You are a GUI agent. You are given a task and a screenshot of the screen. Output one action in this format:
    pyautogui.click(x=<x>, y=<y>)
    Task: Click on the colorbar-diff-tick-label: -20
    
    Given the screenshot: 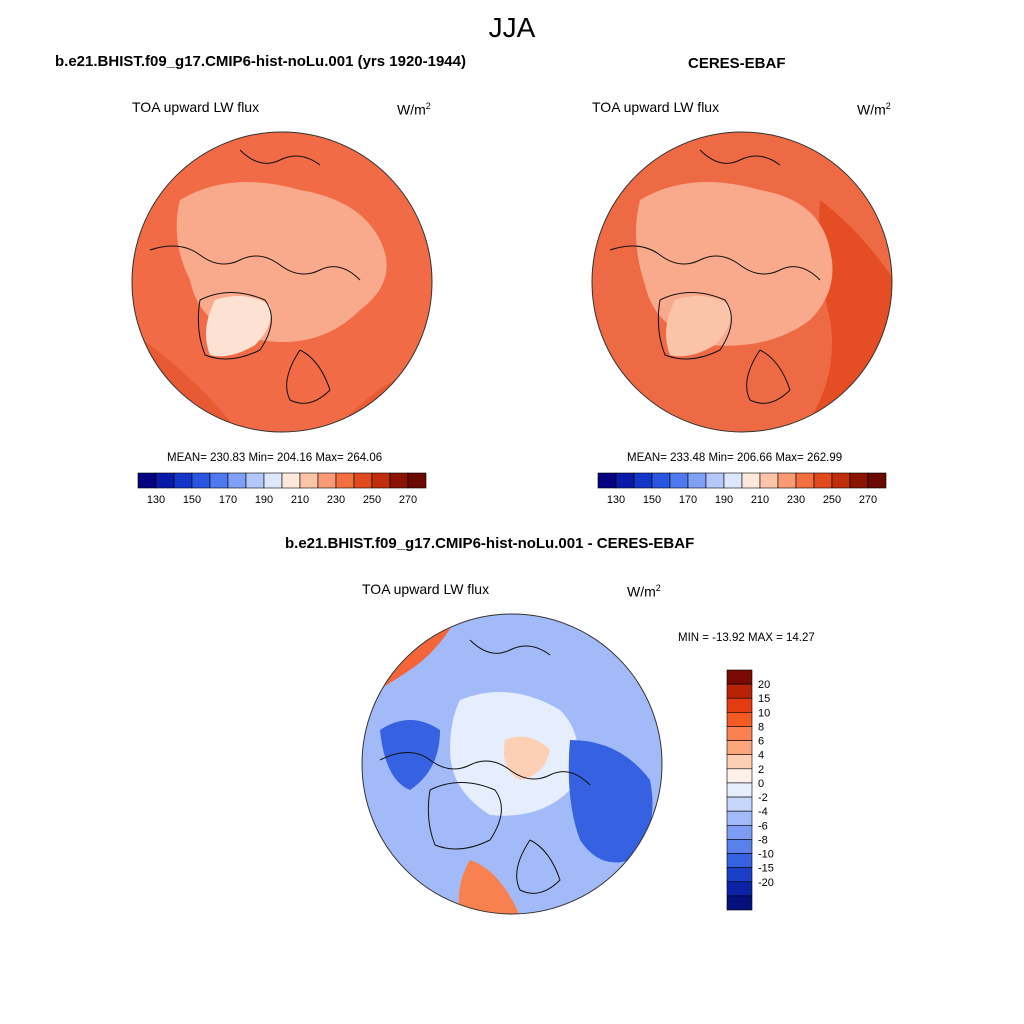 What is the action you would take?
    pyautogui.click(x=766, y=883)
    